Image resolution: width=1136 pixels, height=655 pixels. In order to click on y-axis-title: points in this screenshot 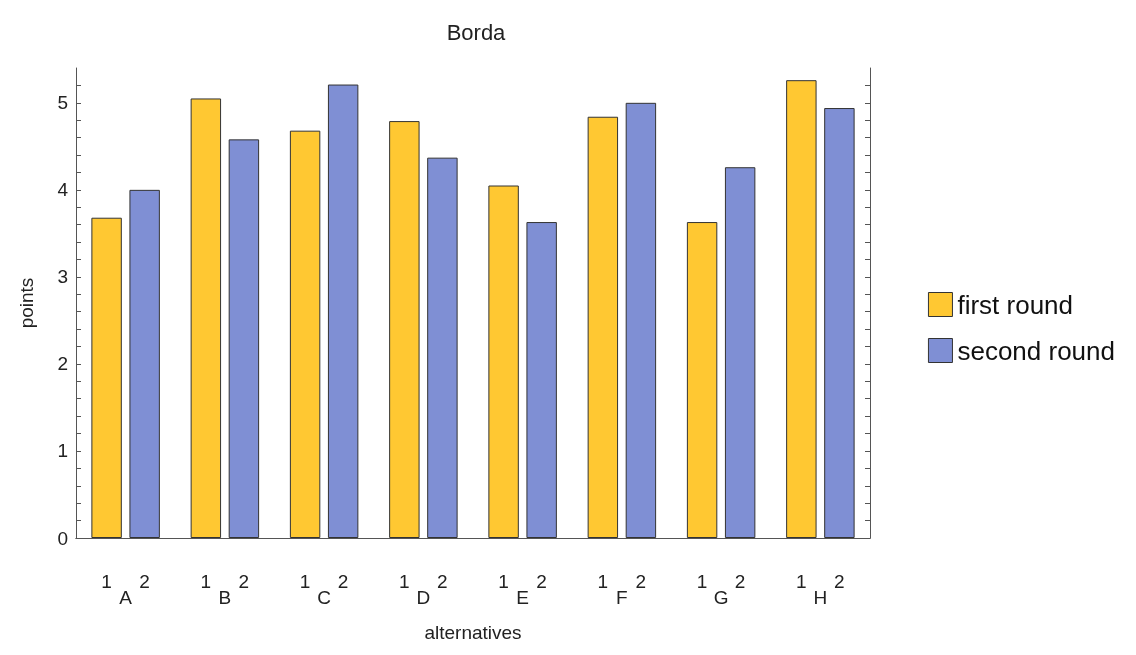, I will do `click(26, 303)`.